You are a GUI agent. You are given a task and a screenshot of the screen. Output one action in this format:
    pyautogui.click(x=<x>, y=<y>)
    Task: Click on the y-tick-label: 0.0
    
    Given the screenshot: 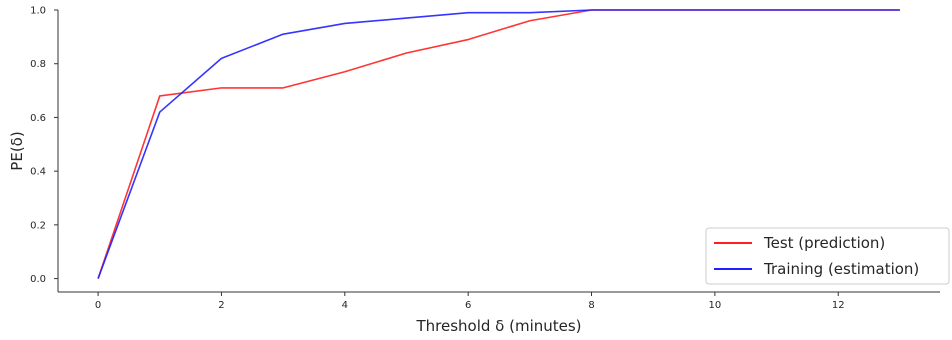 What is the action you would take?
    pyautogui.click(x=38, y=279)
    